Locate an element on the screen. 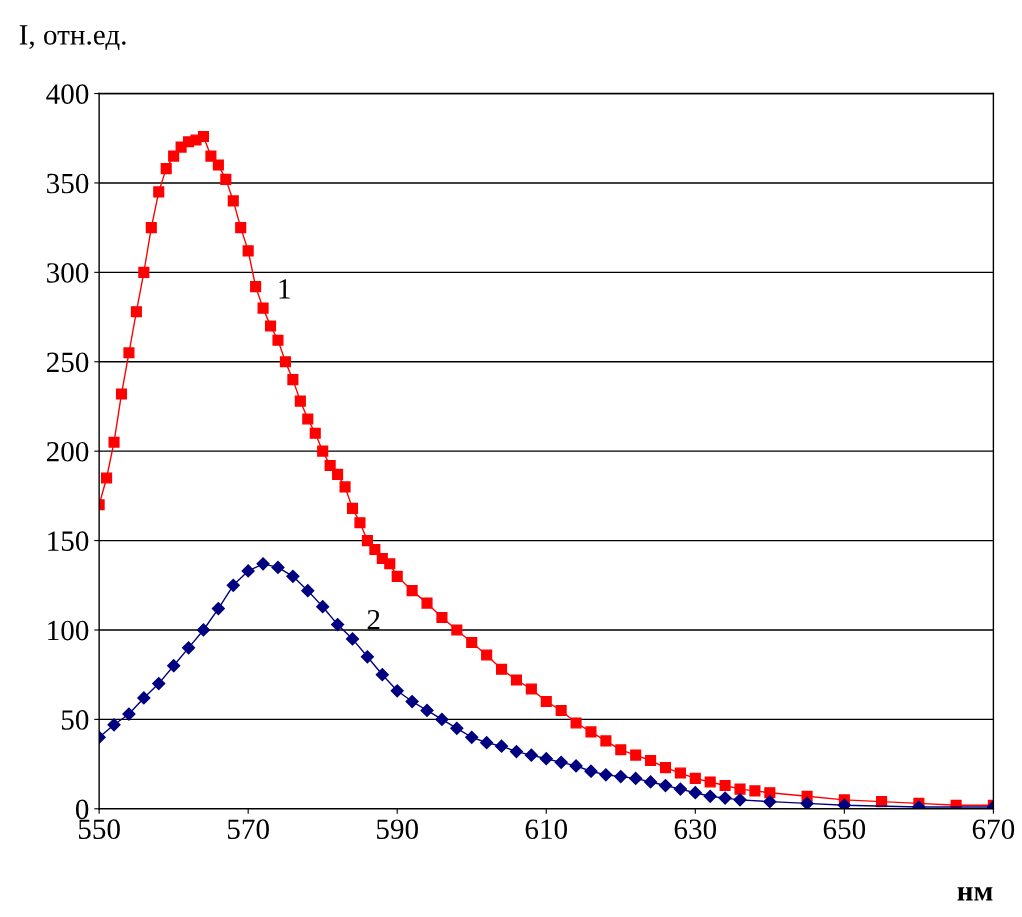  x-tick-label: 650 is located at coordinates (844, 829).